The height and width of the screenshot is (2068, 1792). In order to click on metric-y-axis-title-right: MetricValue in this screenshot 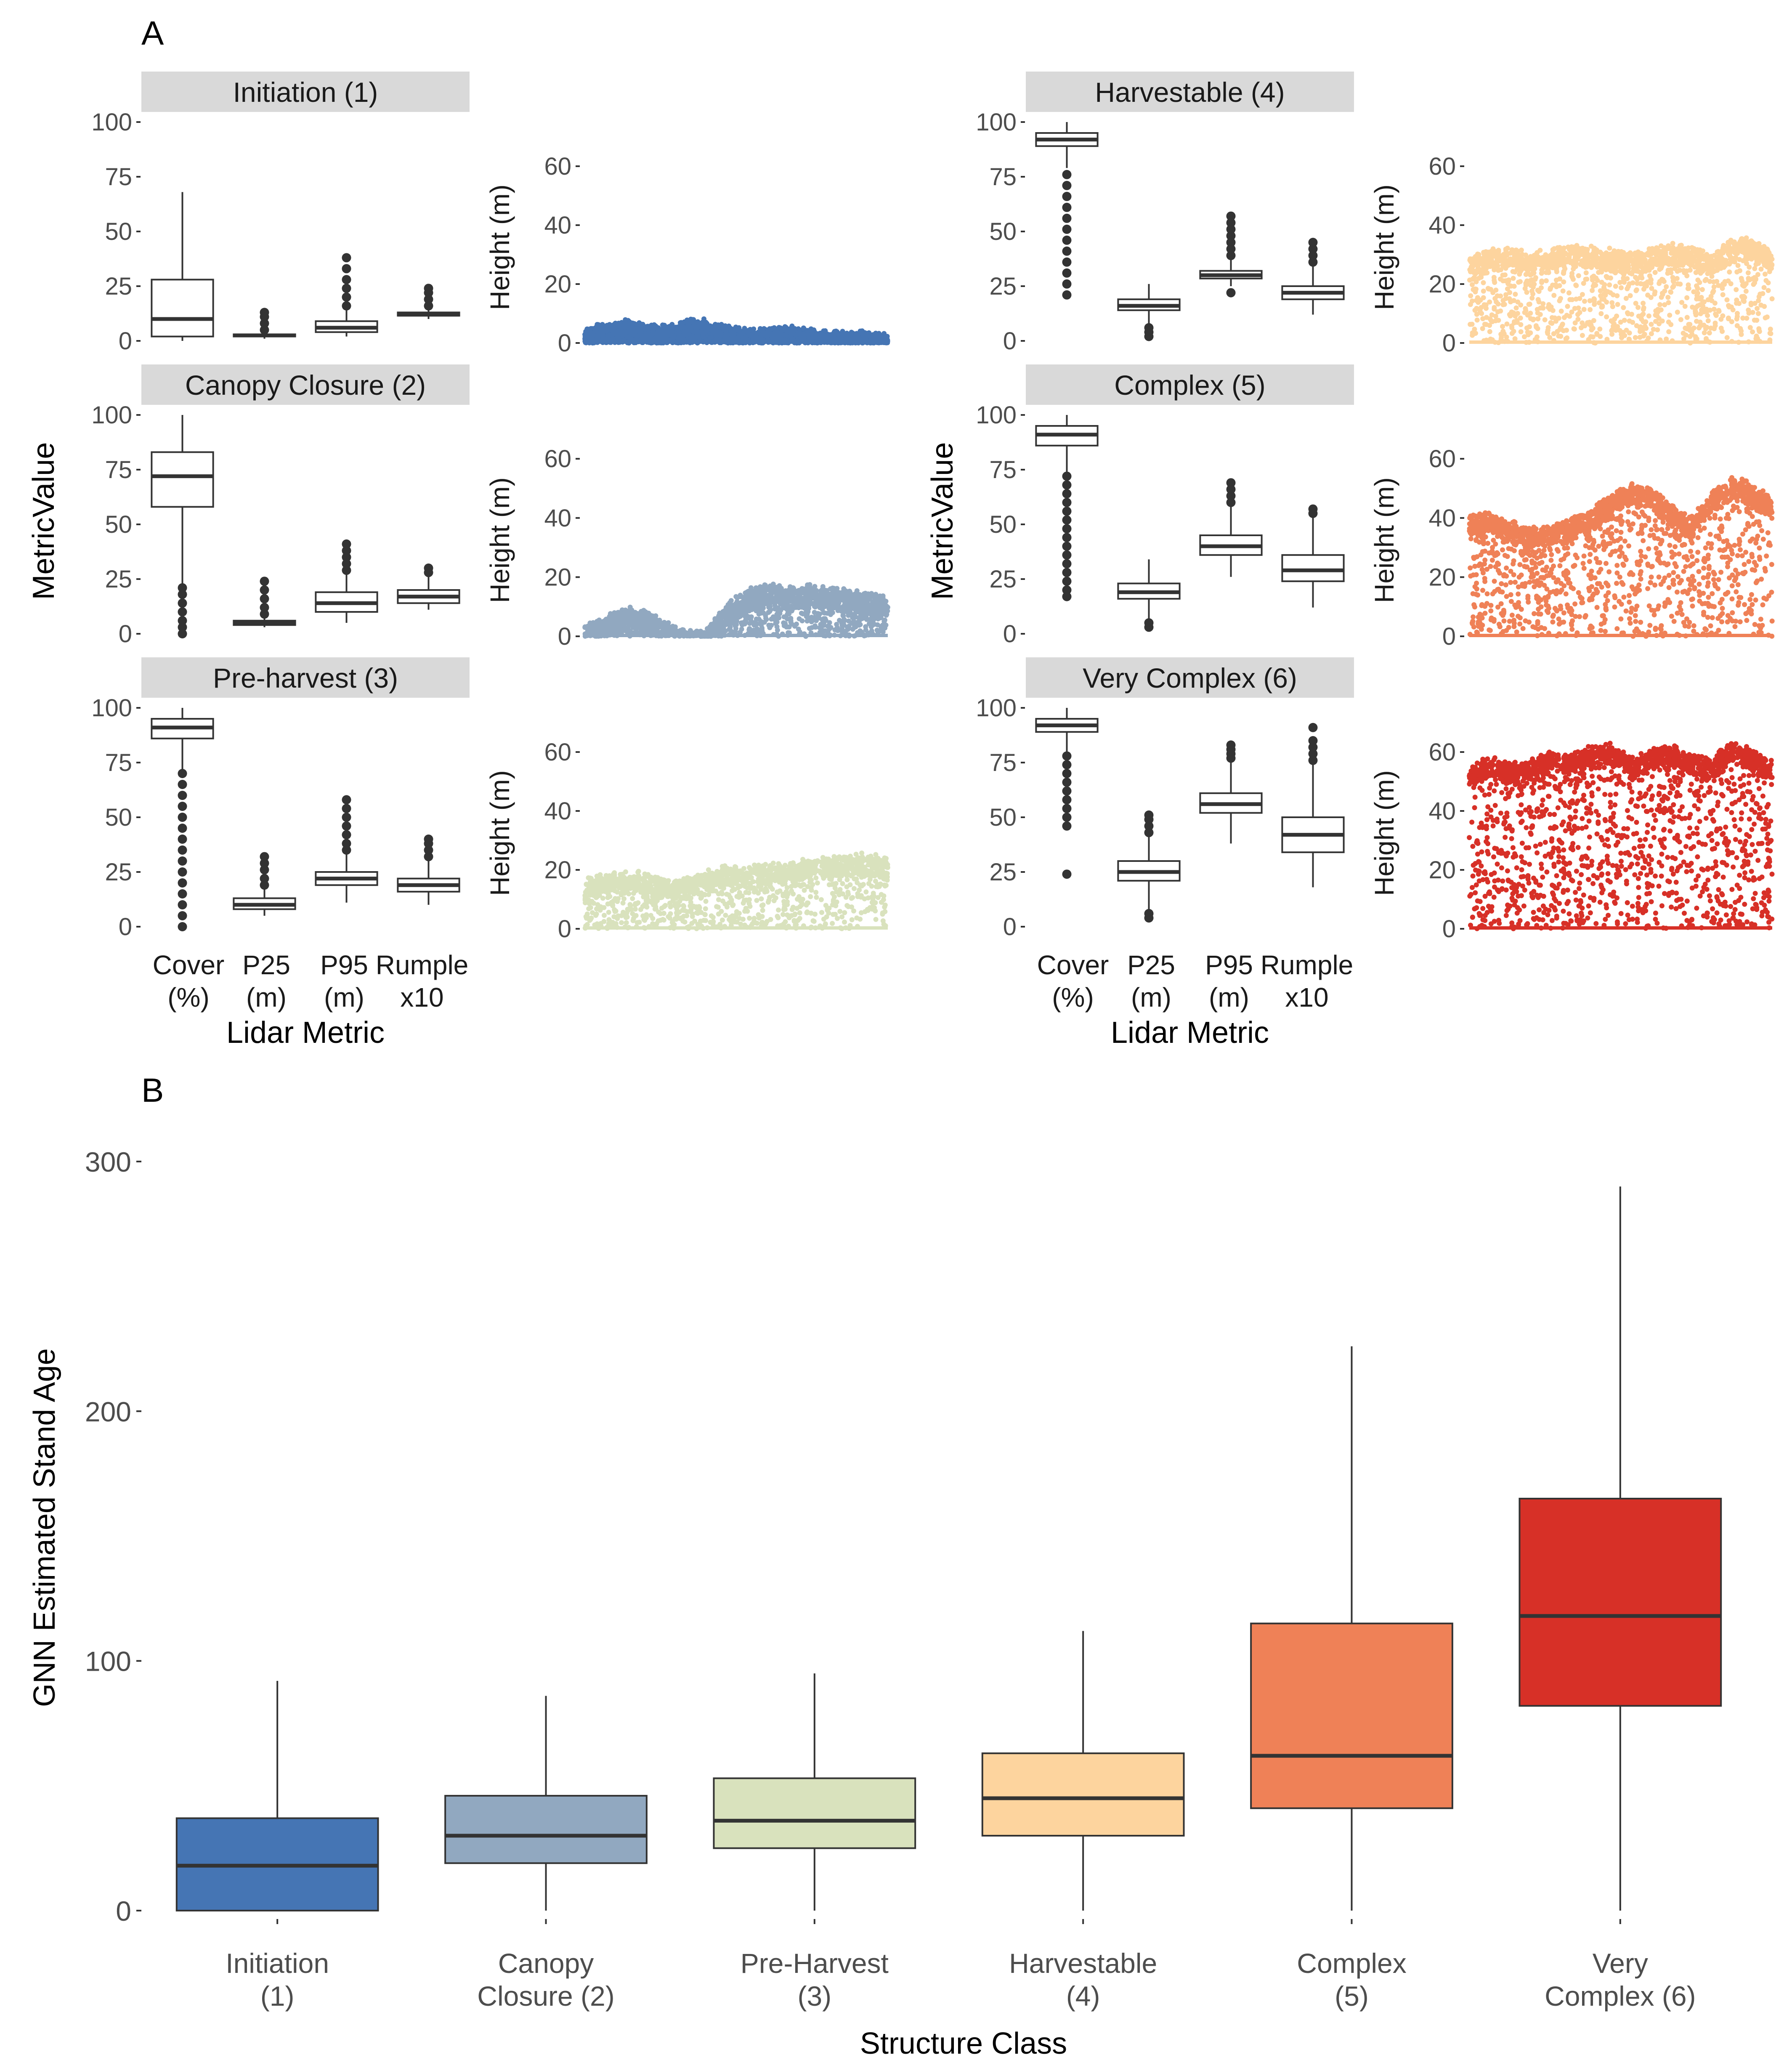, I will do `click(942, 521)`.